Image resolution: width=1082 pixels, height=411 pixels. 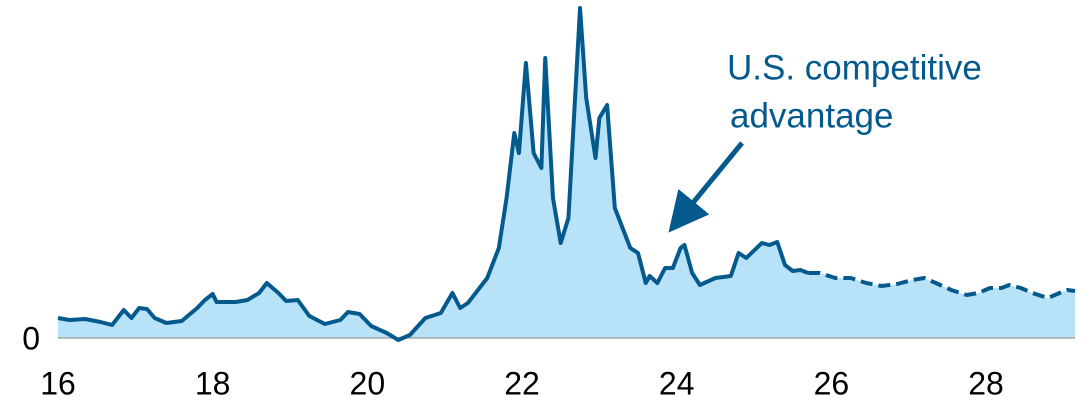 What do you see at coordinates (986, 383) in the screenshot?
I see `x-tick-label: 28` at bounding box center [986, 383].